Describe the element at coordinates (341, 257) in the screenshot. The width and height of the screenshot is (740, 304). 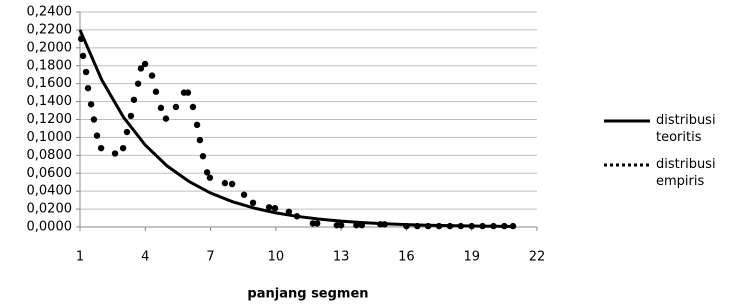
I see `x-tick-label: 13` at that location.